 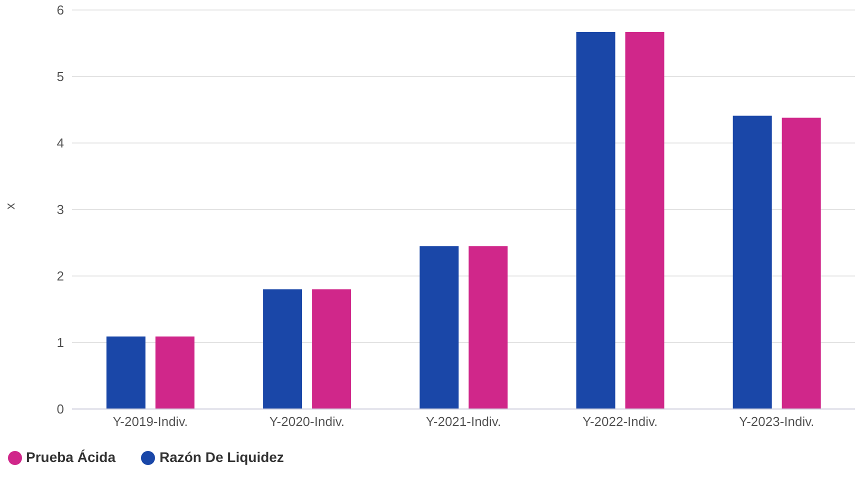 I want to click on y-tick-label: 0, so click(x=60, y=409).